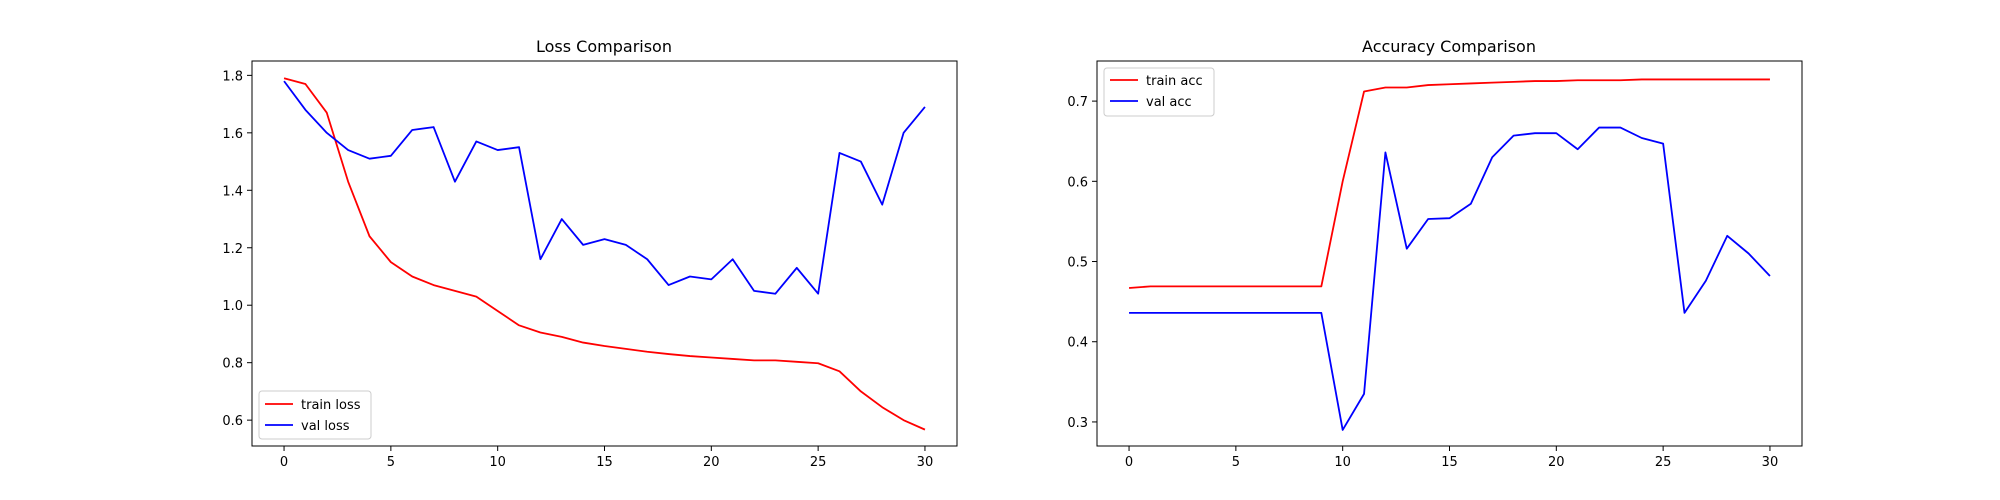 The width and height of the screenshot is (2000, 500). Describe the element at coordinates (232, 134) in the screenshot. I see `loss-y-tick-label: 1.6` at that location.